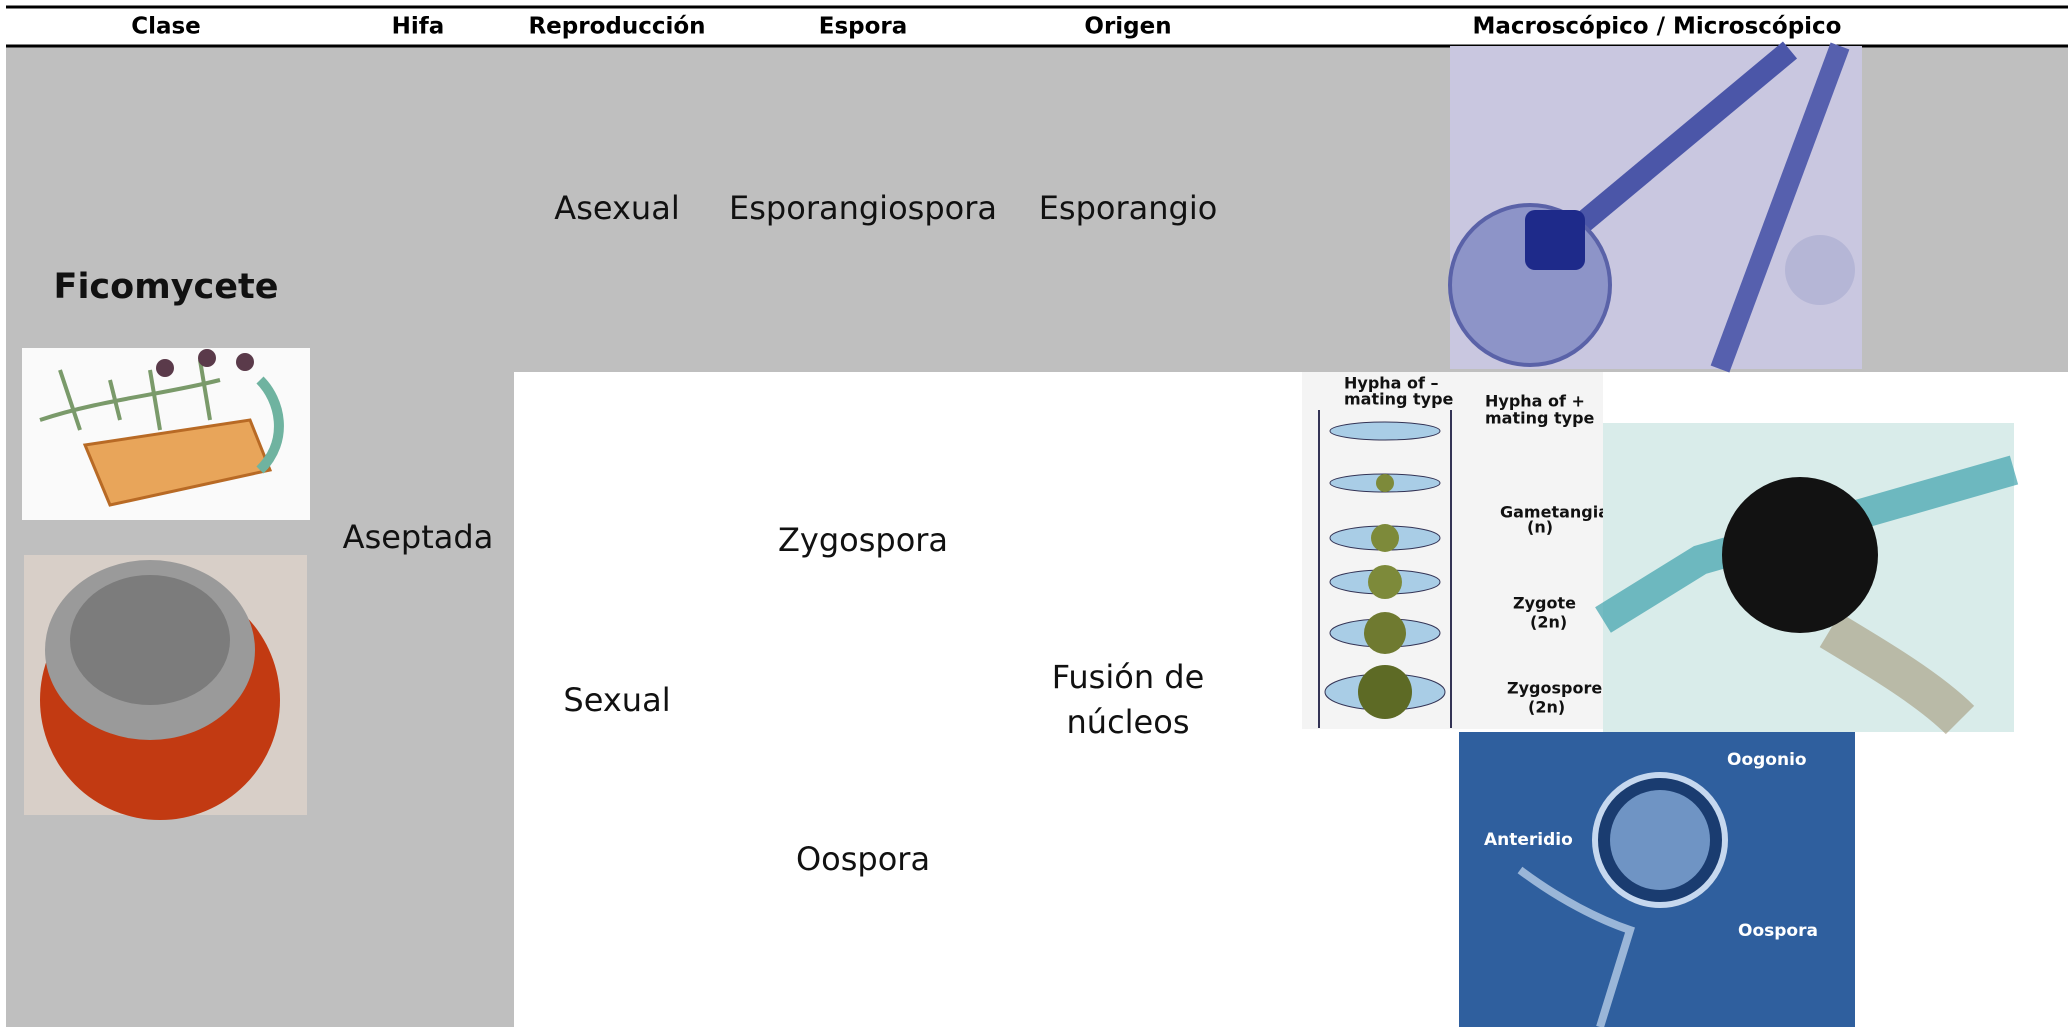  I want to click on hypha-cell: Aseptada, so click(418, 537).